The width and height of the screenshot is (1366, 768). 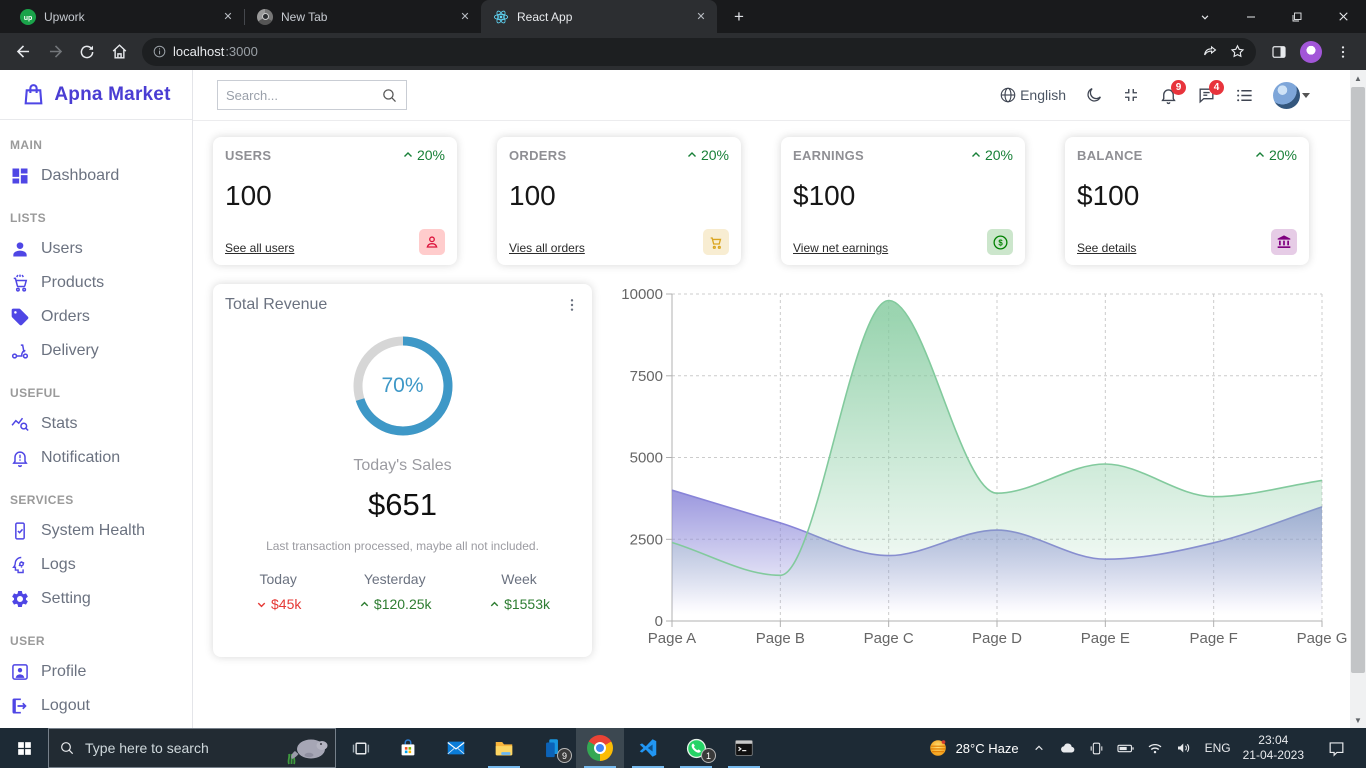 I want to click on money-chip-icon: $, so click(x=1000, y=242).